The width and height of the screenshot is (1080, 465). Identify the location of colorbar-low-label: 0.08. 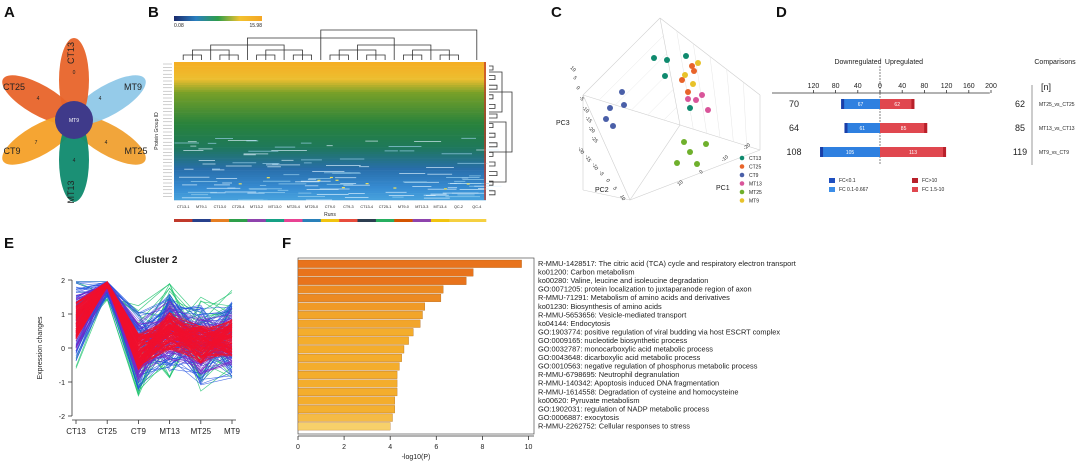
(179, 26).